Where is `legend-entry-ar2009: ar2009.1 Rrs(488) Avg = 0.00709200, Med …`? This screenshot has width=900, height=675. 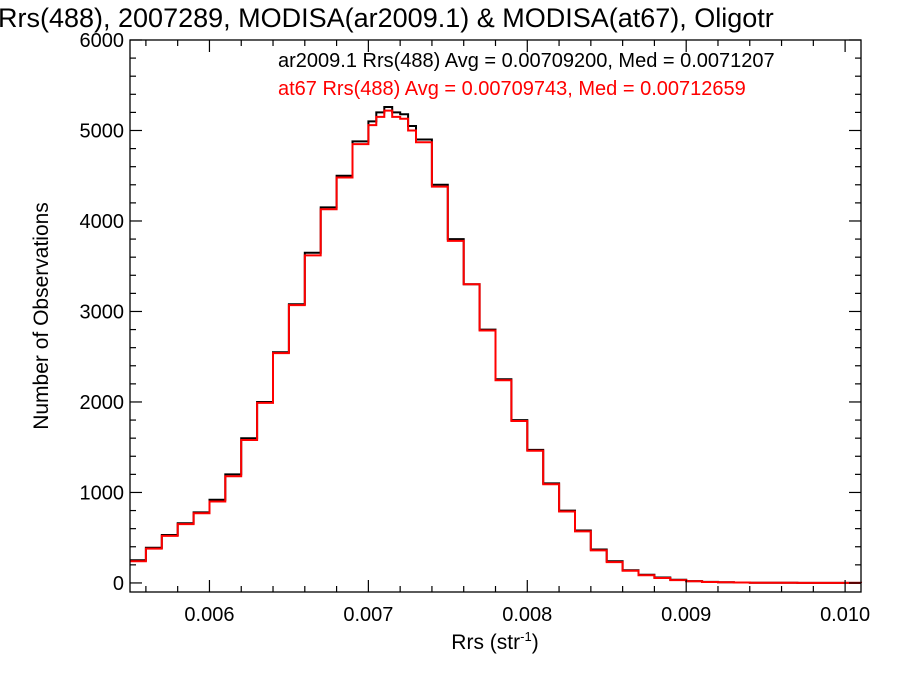
legend-entry-ar2009: ar2009.1 Rrs(488) Avg = 0.00709200, Med … is located at coordinates (526, 61).